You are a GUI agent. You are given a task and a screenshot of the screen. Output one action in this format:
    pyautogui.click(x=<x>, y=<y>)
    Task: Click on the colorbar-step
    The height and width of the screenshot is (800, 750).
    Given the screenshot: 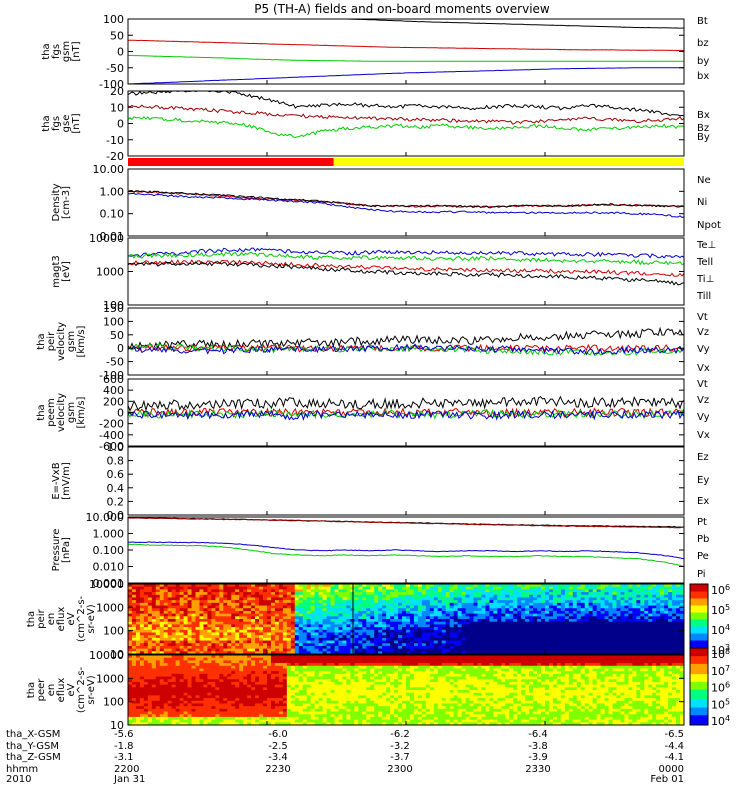 What is the action you would take?
    pyautogui.click(x=699, y=588)
    